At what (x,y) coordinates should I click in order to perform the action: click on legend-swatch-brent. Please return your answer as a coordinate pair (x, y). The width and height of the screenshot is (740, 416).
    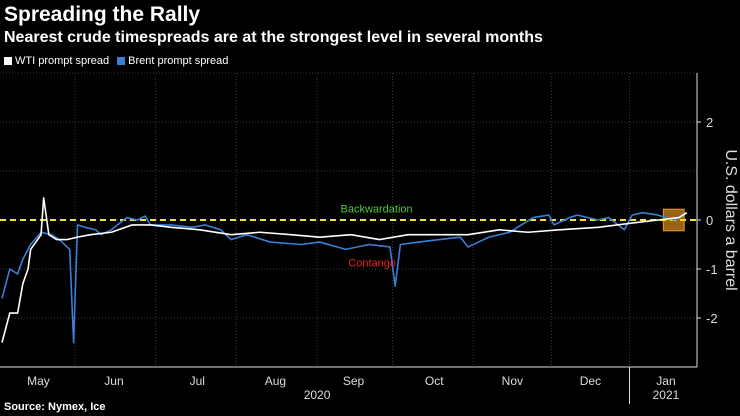
    Looking at the image, I should click on (121, 61).